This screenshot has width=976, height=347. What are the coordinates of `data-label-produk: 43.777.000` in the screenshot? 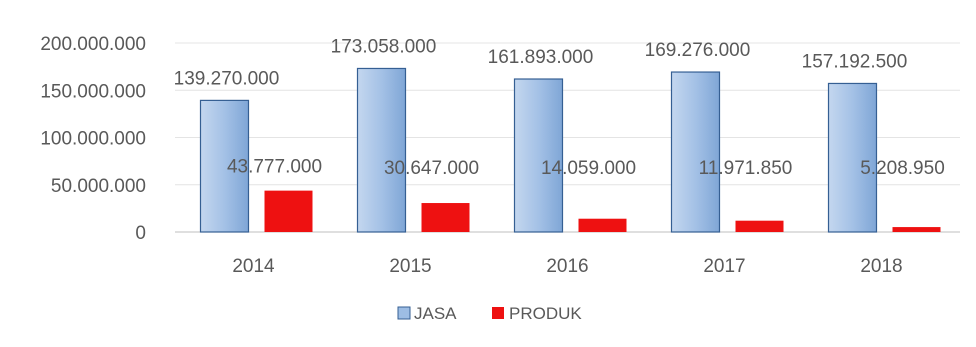 It's located at (274, 167).